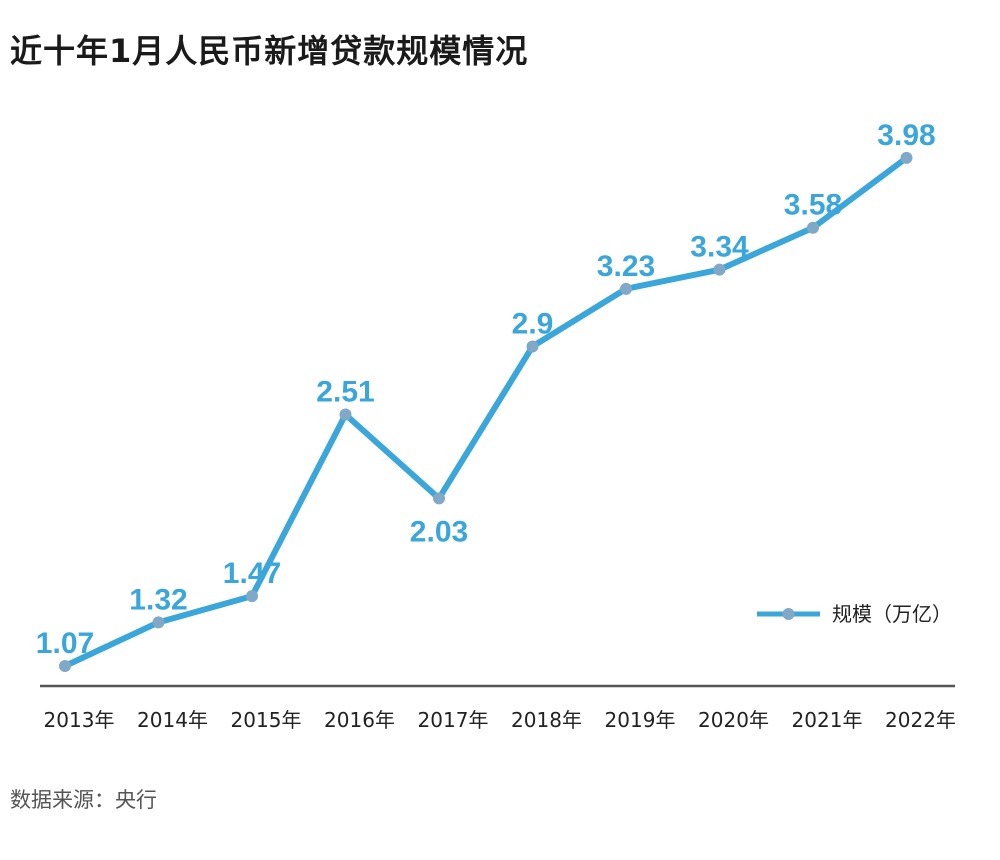  I want to click on data-label: 2.9, so click(533, 323).